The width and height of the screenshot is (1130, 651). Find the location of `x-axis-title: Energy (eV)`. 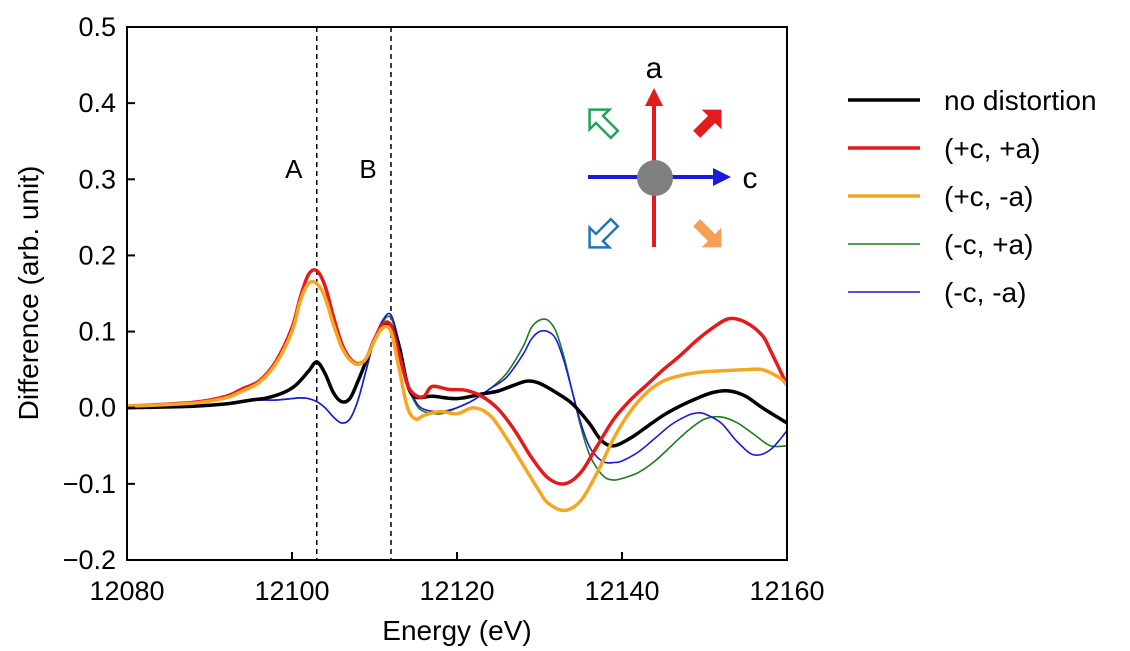

x-axis-title: Energy (eV) is located at coordinates (456, 630).